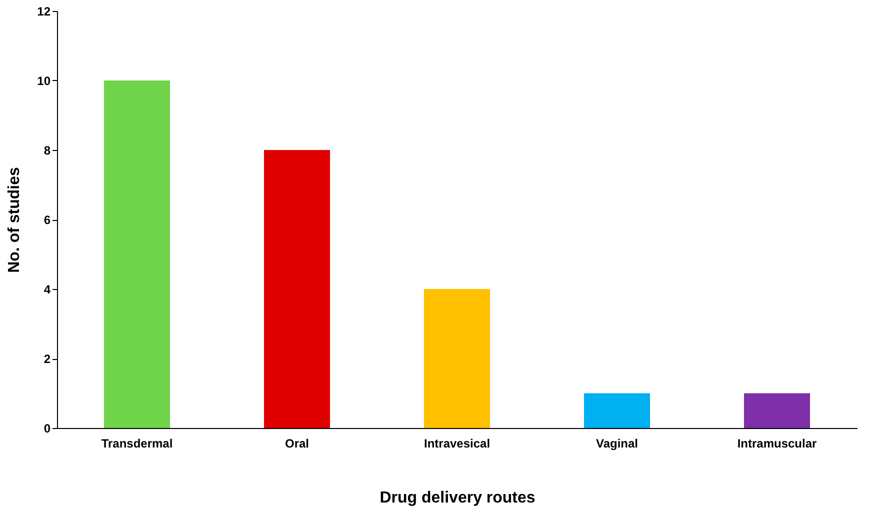  Describe the element at coordinates (47, 220) in the screenshot. I see `y-tick-label: 6` at that location.